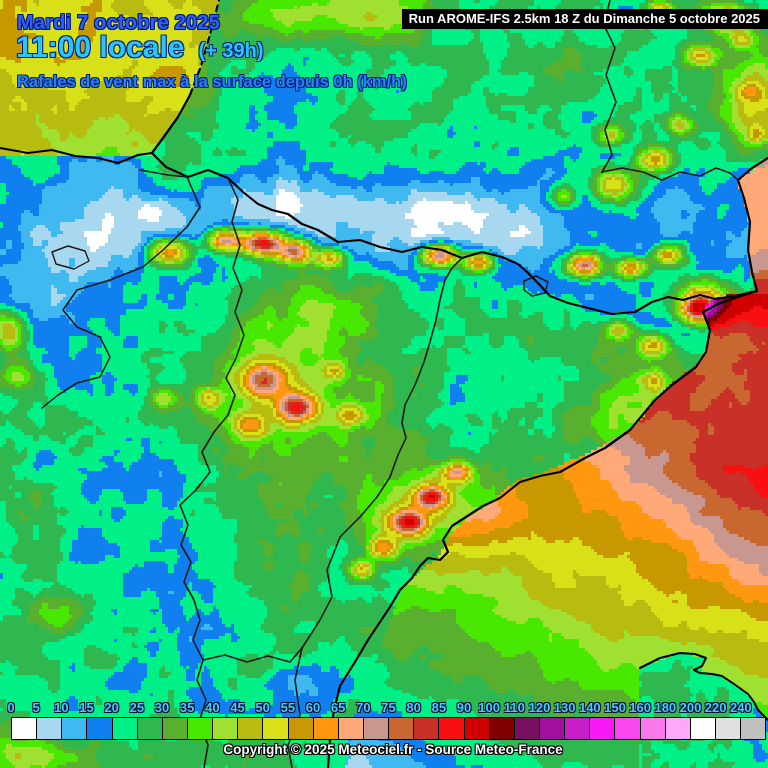  Describe the element at coordinates (564, 707) in the screenshot. I see `legend-tick-label: 130` at that location.